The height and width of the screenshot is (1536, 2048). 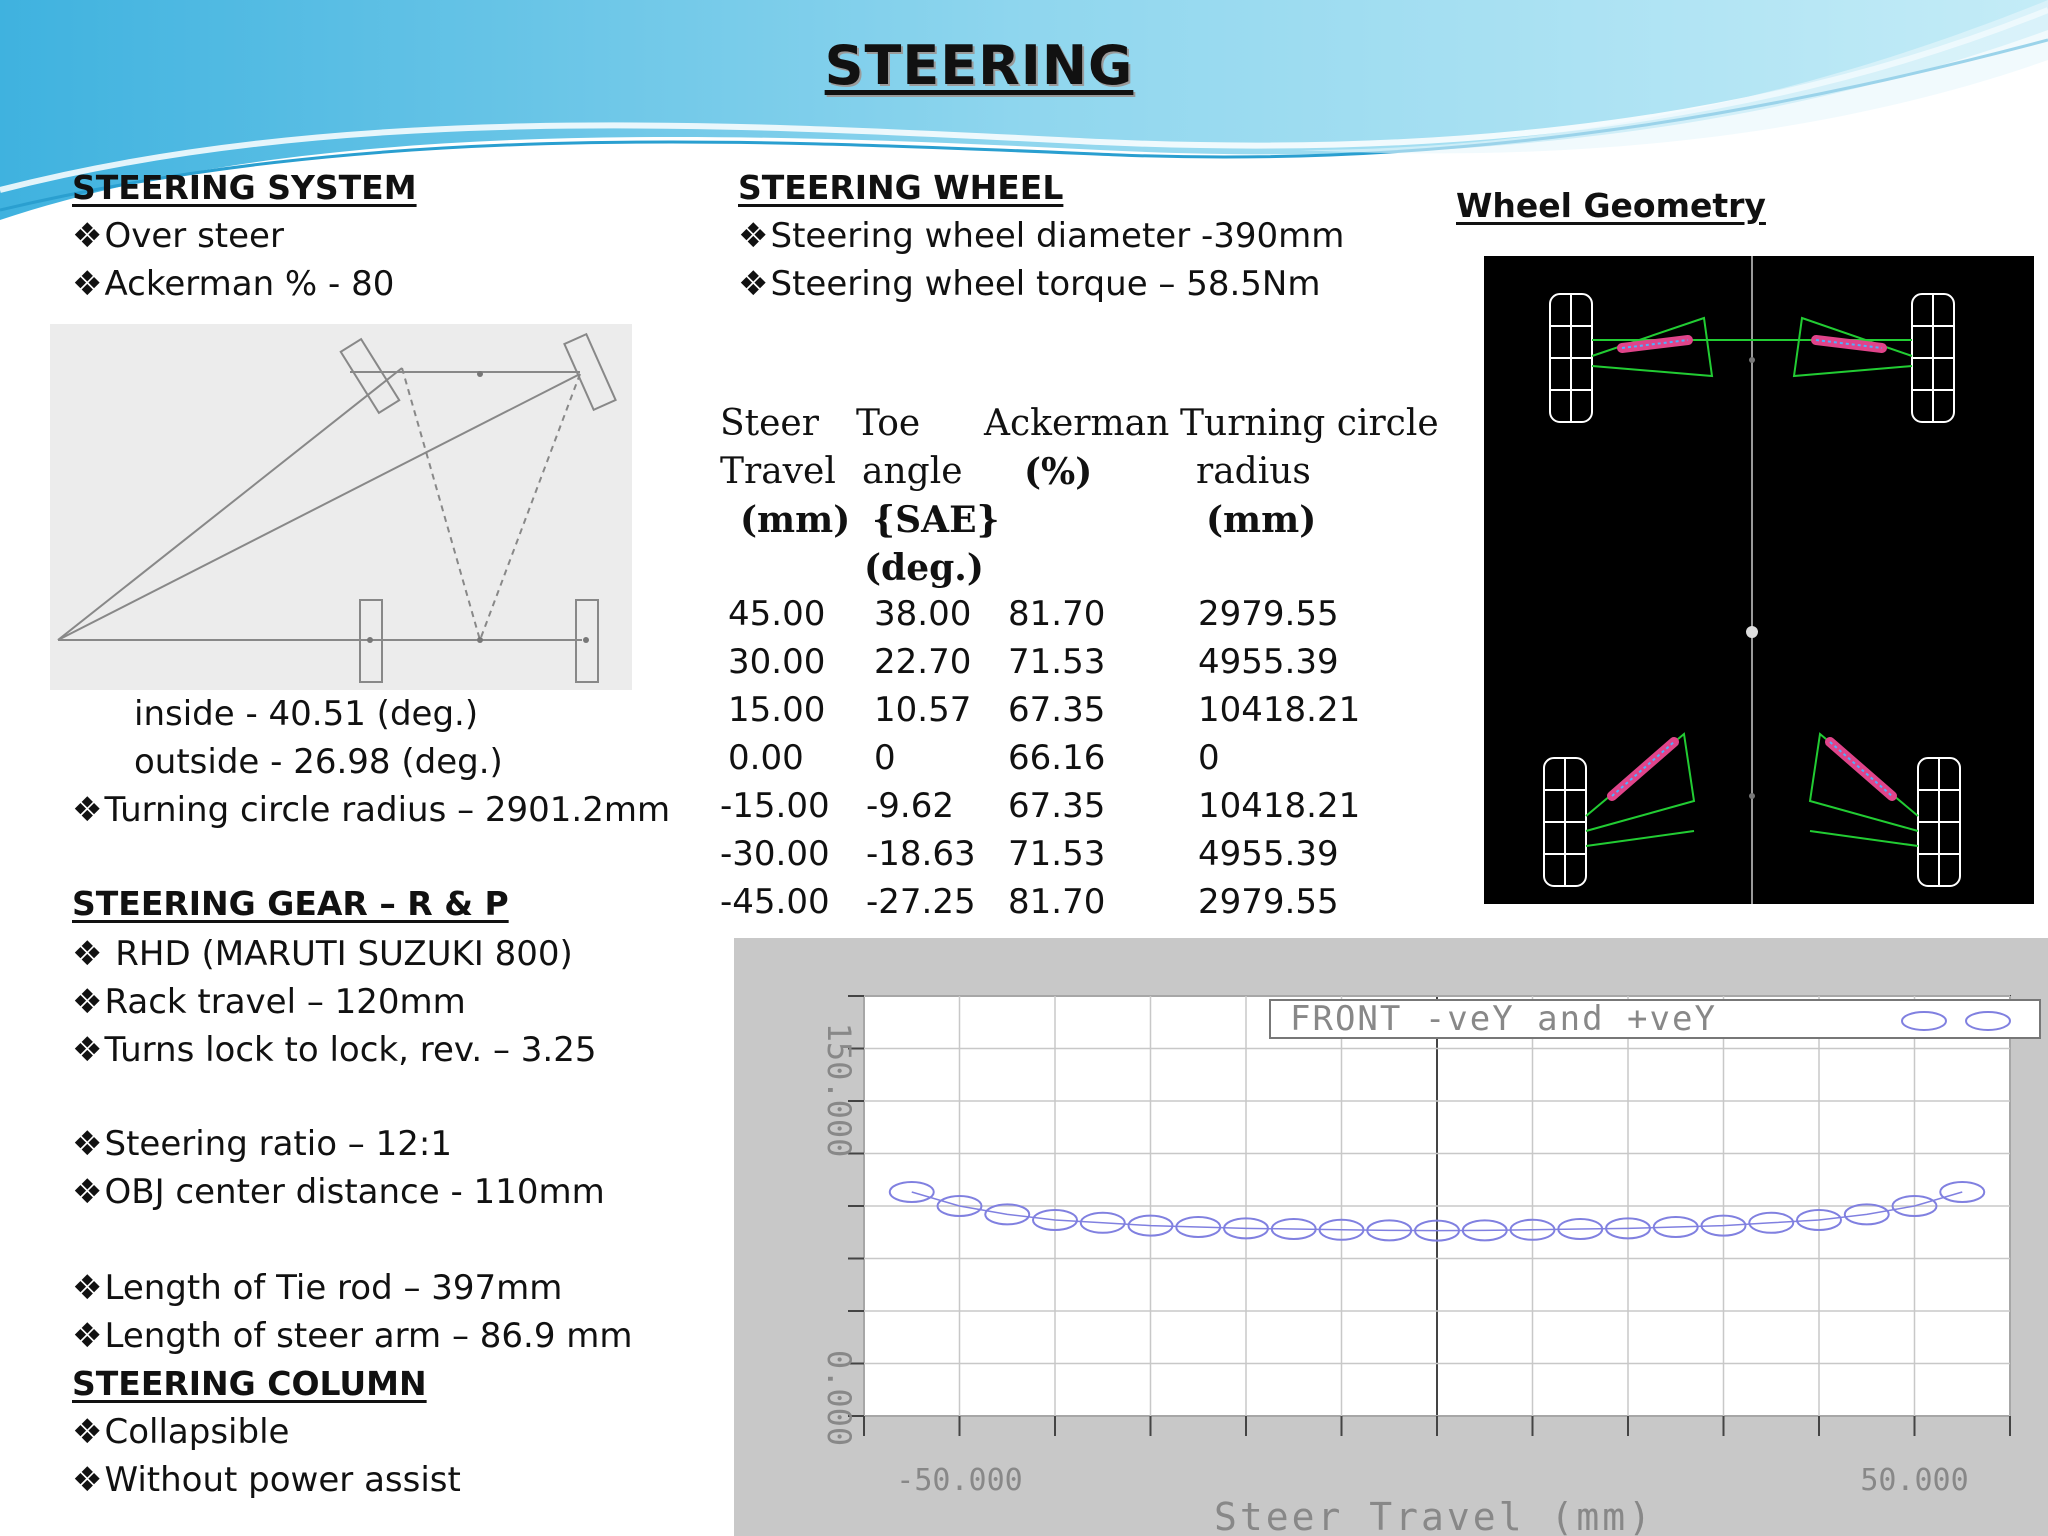 I want to click on table-cell: -27.25, so click(x=921, y=902).